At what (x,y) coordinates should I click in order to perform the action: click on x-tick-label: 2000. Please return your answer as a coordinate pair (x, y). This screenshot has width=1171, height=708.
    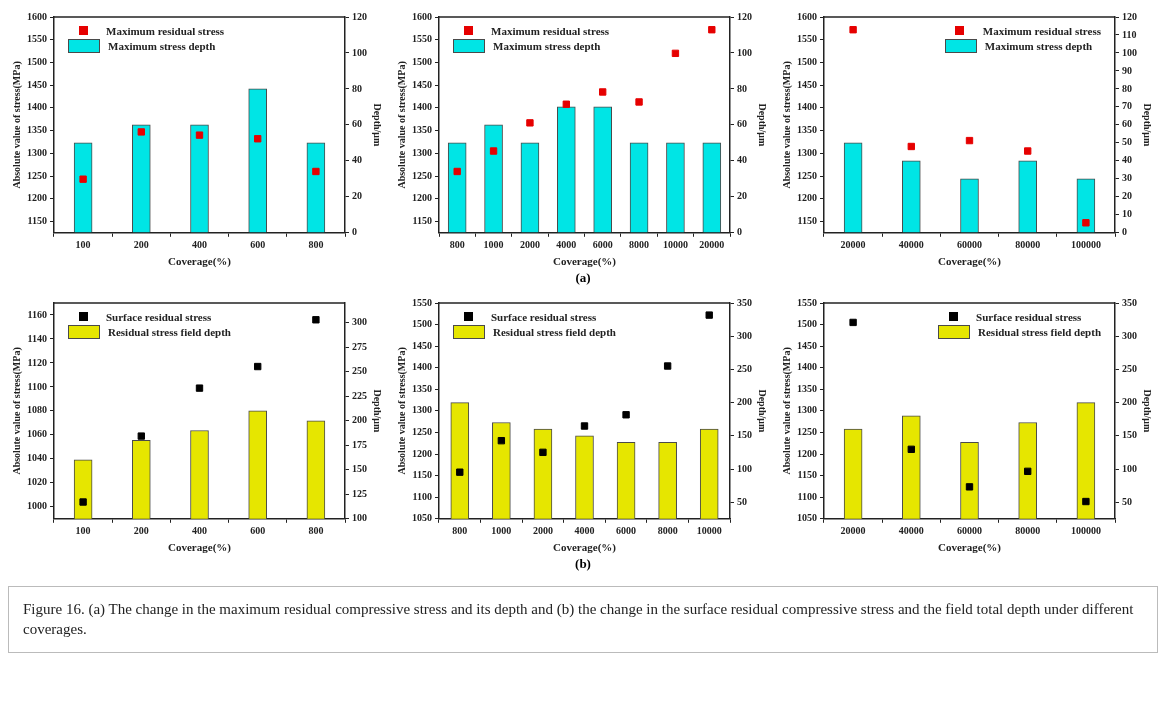
    Looking at the image, I should click on (542, 531).